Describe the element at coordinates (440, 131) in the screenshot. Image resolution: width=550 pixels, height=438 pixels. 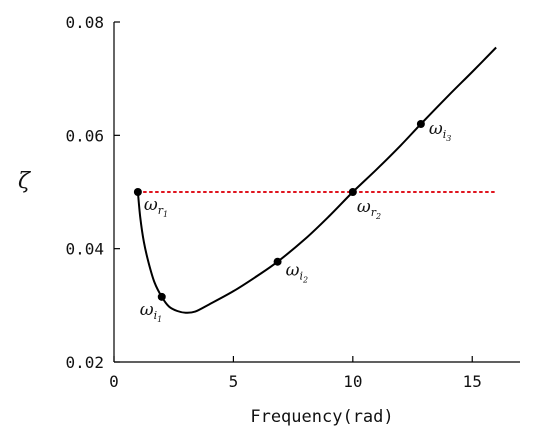
I see `point-annotation: ωi3` at that location.